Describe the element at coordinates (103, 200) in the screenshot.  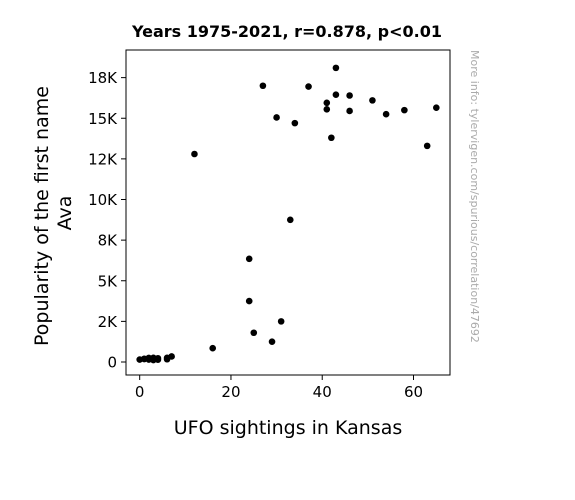
I see `y-tick-label: 10K` at that location.